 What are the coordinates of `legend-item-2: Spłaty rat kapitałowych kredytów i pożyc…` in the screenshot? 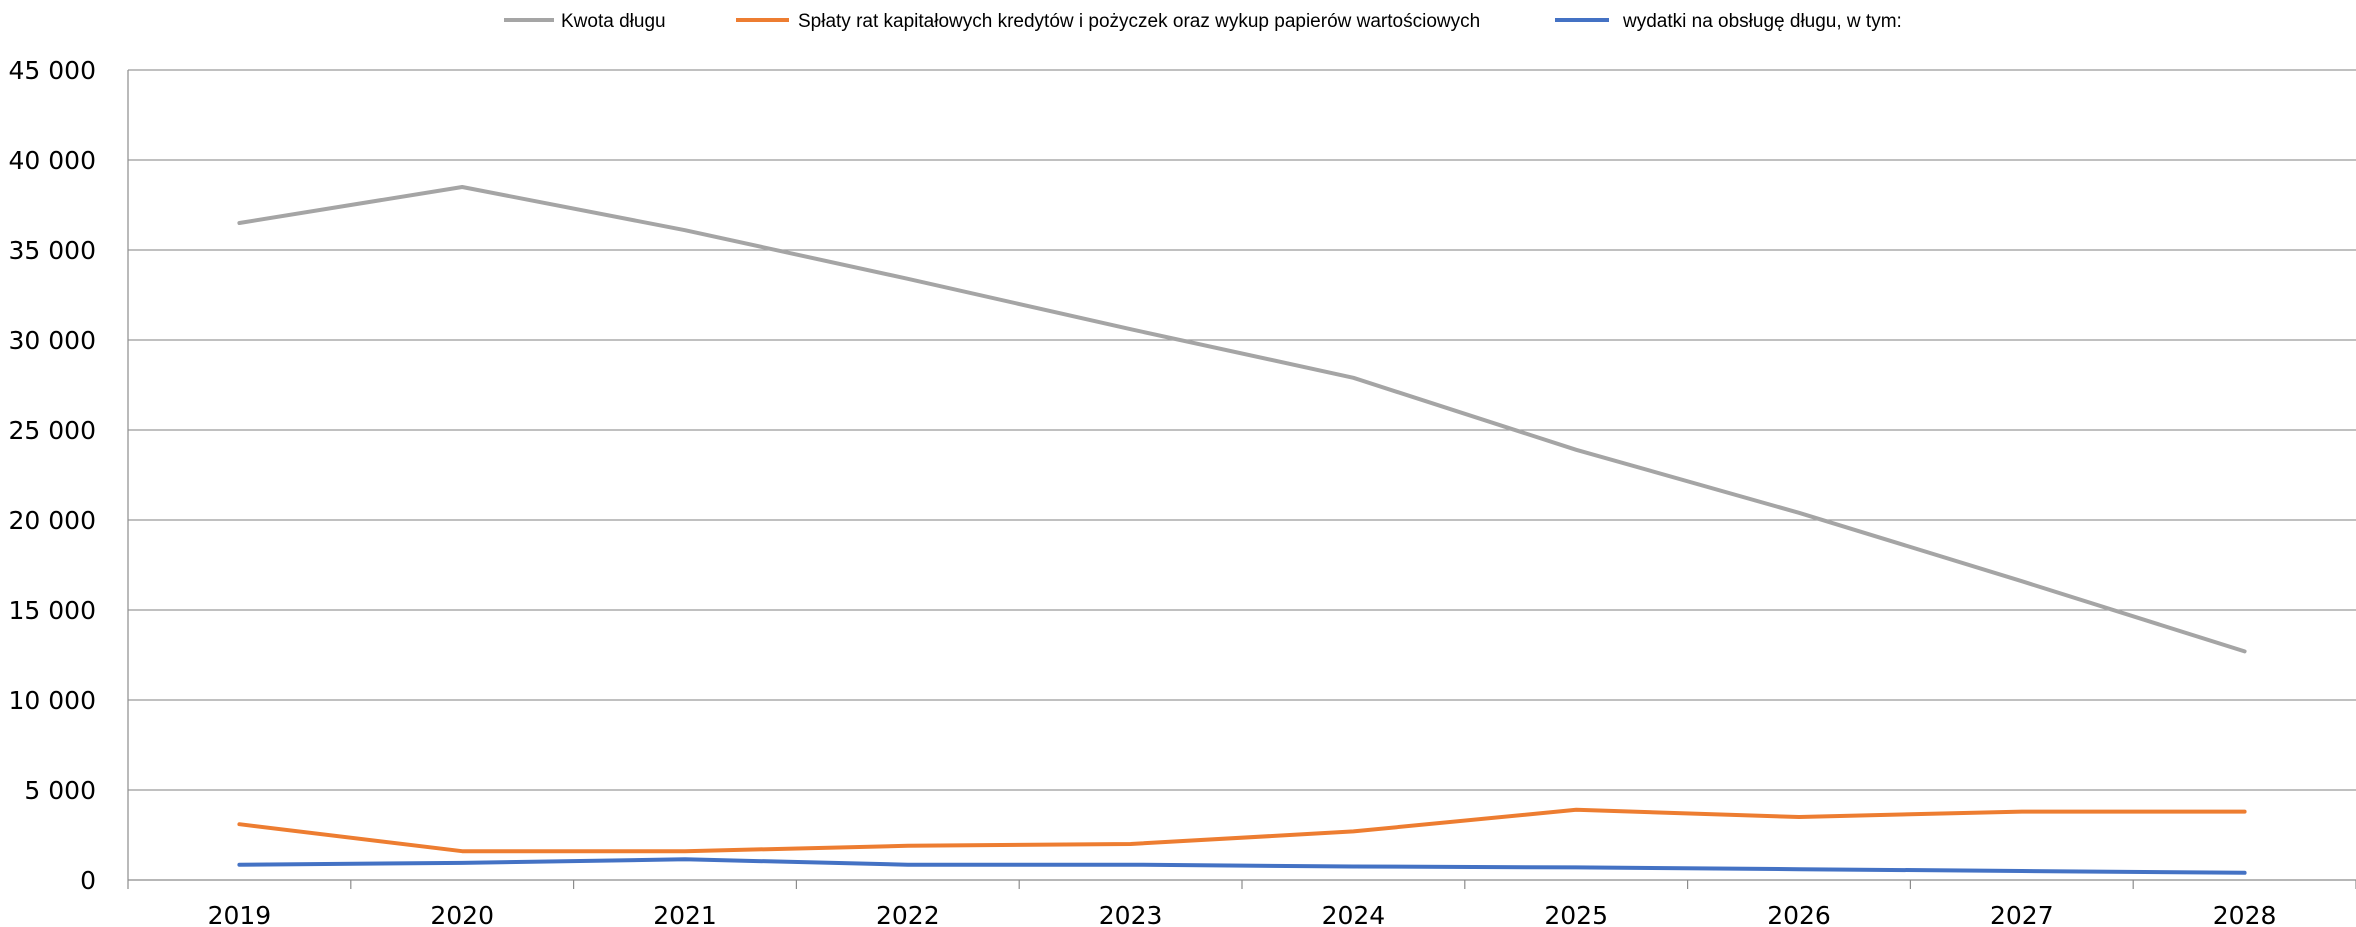 It's located at (1108, 21).